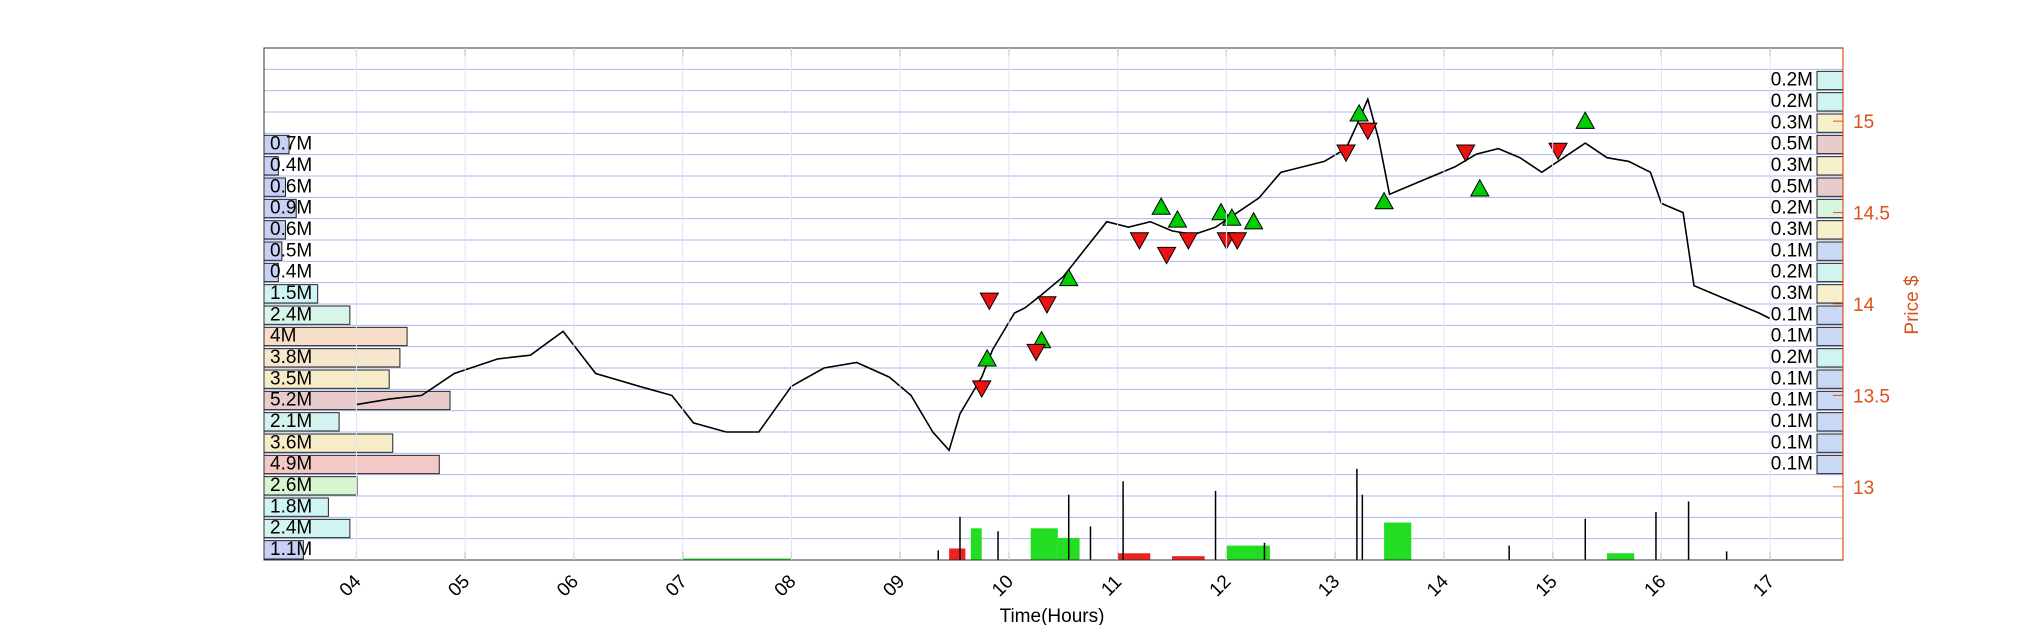  What do you see at coordinates (291, 442) in the screenshot?
I see `left-profile-label: 3.6M` at bounding box center [291, 442].